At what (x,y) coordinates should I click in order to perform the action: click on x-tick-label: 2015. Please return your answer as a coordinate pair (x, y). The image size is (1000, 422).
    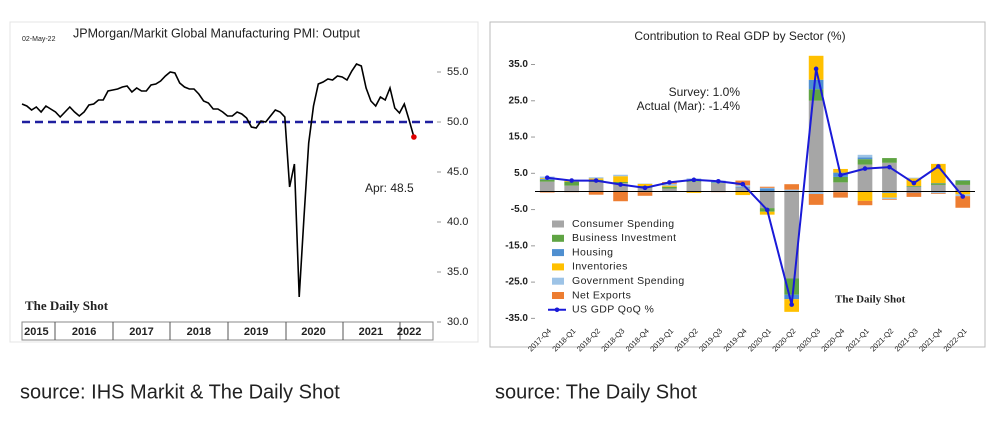
    Looking at the image, I should click on (36, 332).